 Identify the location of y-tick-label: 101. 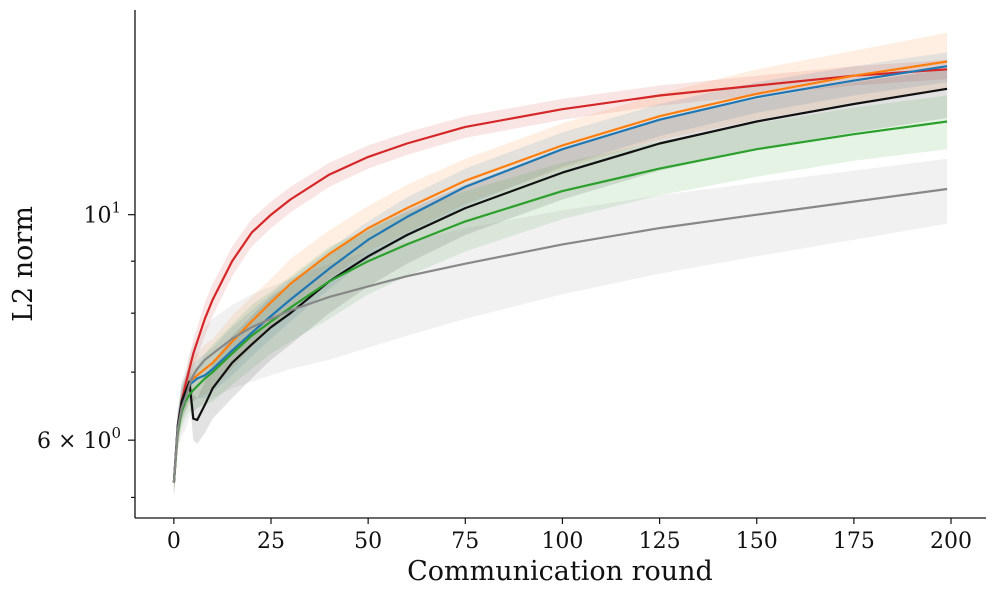
(102, 214).